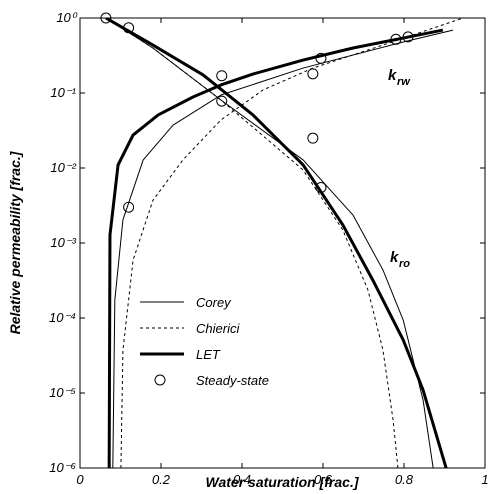 This screenshot has width=501, height=494. What do you see at coordinates (66, 17) in the screenshot?
I see `y-tick-label: 10⁰` at bounding box center [66, 17].